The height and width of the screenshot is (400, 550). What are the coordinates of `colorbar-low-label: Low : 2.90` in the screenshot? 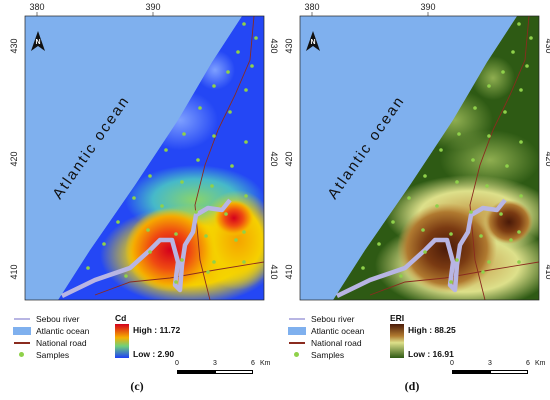 It's located at (154, 354).